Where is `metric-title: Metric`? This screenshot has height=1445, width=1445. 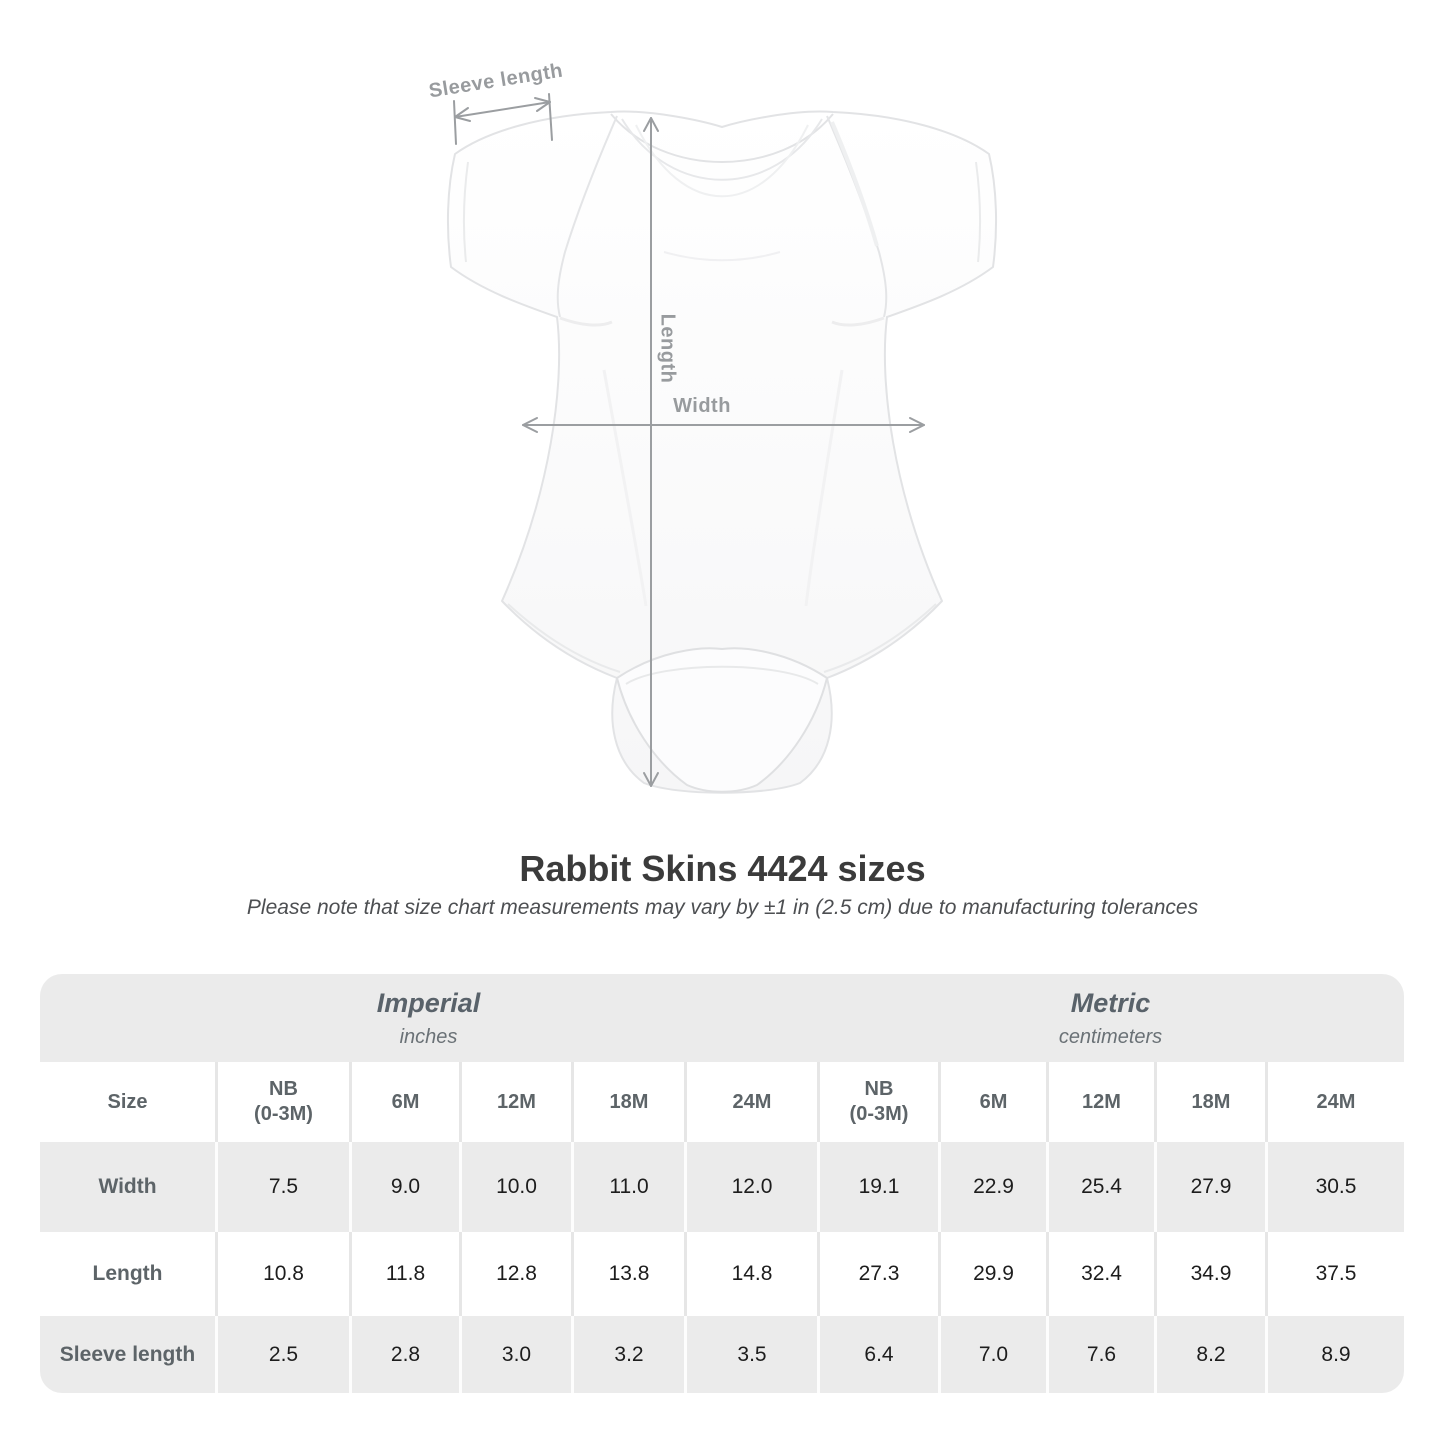
metric-title: Metric is located at coordinates (1110, 1002).